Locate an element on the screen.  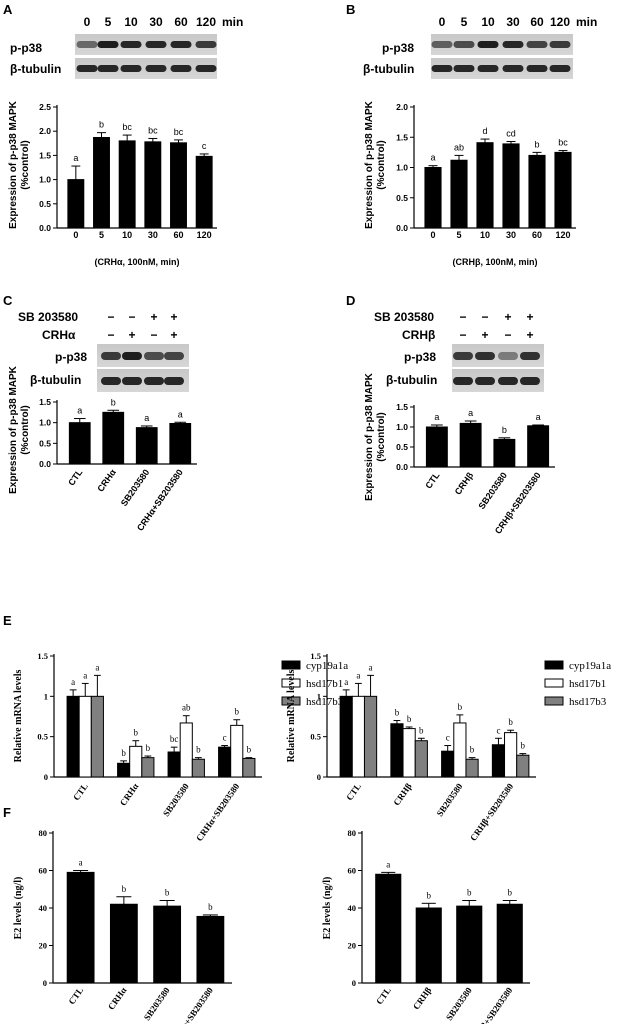
legend-swatch-hsd17b3 is located at coordinates (291, 701).